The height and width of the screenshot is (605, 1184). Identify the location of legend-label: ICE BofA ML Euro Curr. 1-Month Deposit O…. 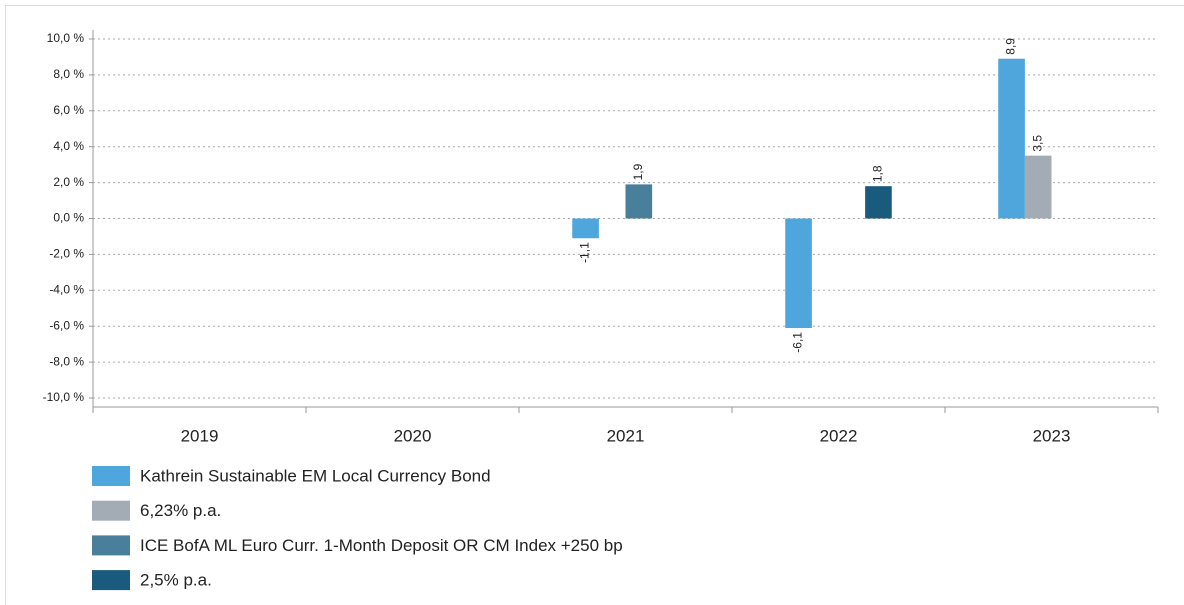
(381, 545).